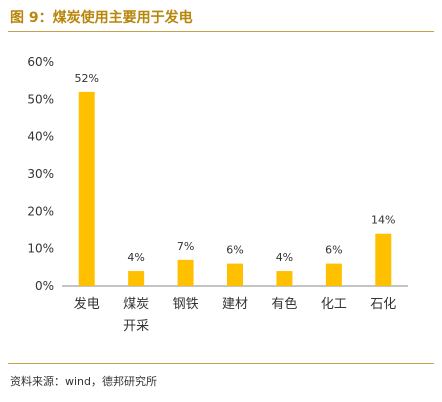 Image resolution: width=442 pixels, height=402 pixels. I want to click on source-divider, so click(221, 363).